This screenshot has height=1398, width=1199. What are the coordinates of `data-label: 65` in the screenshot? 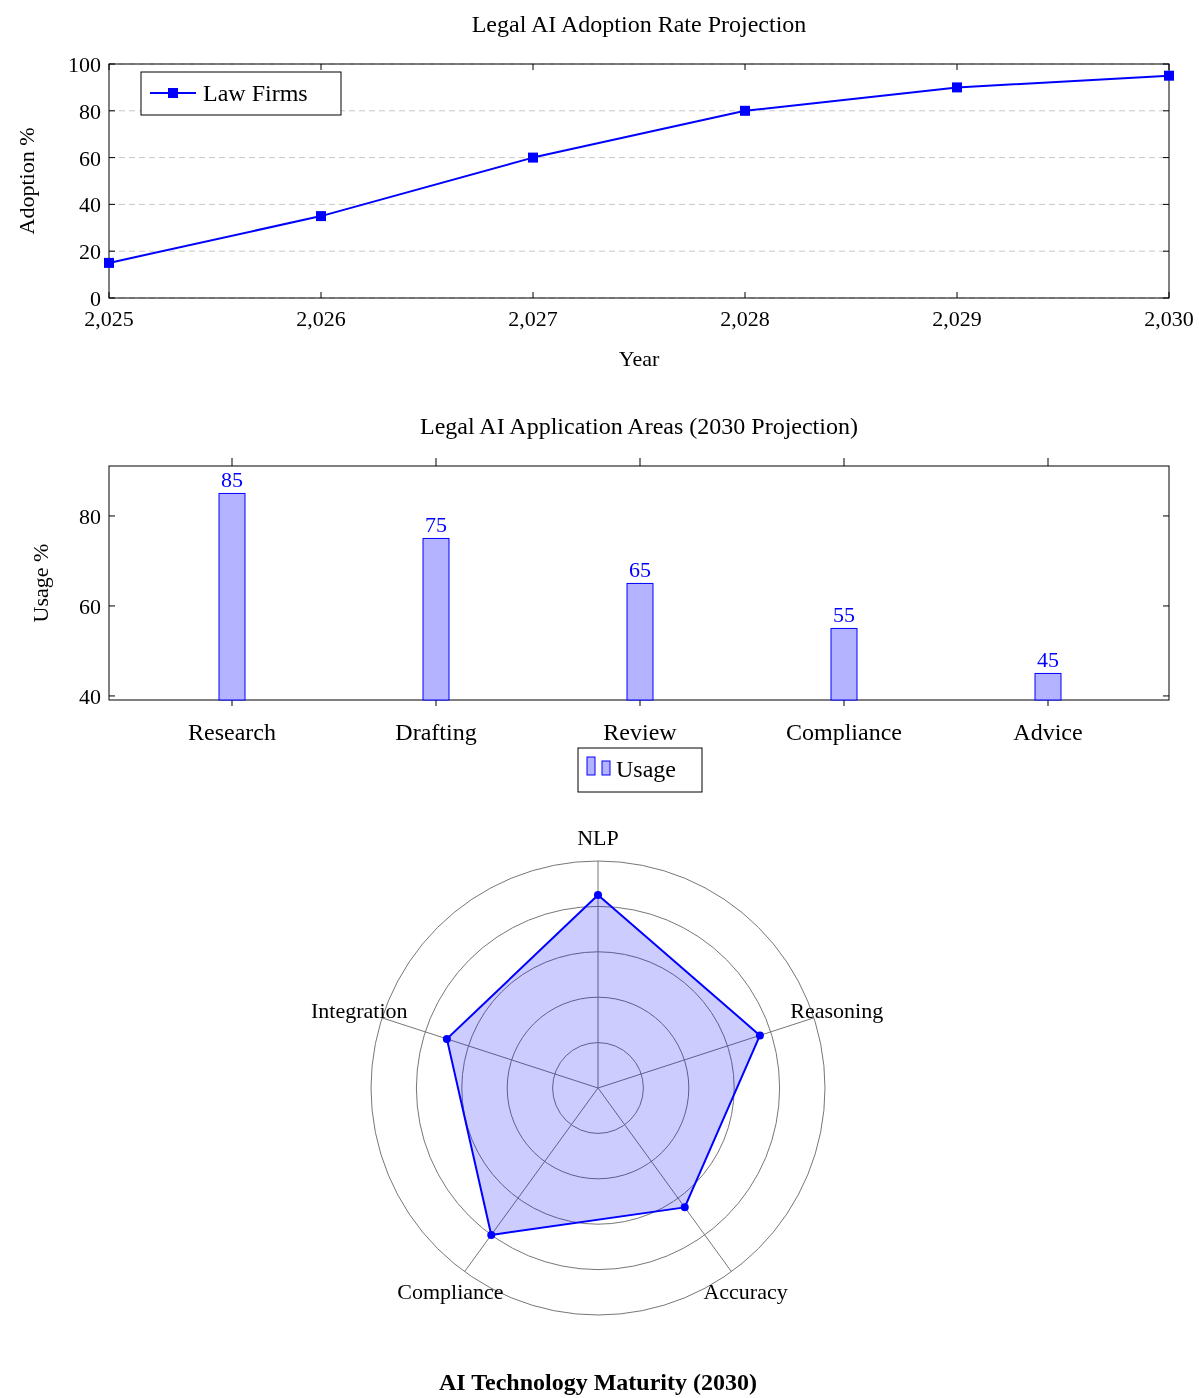 It's located at (640, 570).